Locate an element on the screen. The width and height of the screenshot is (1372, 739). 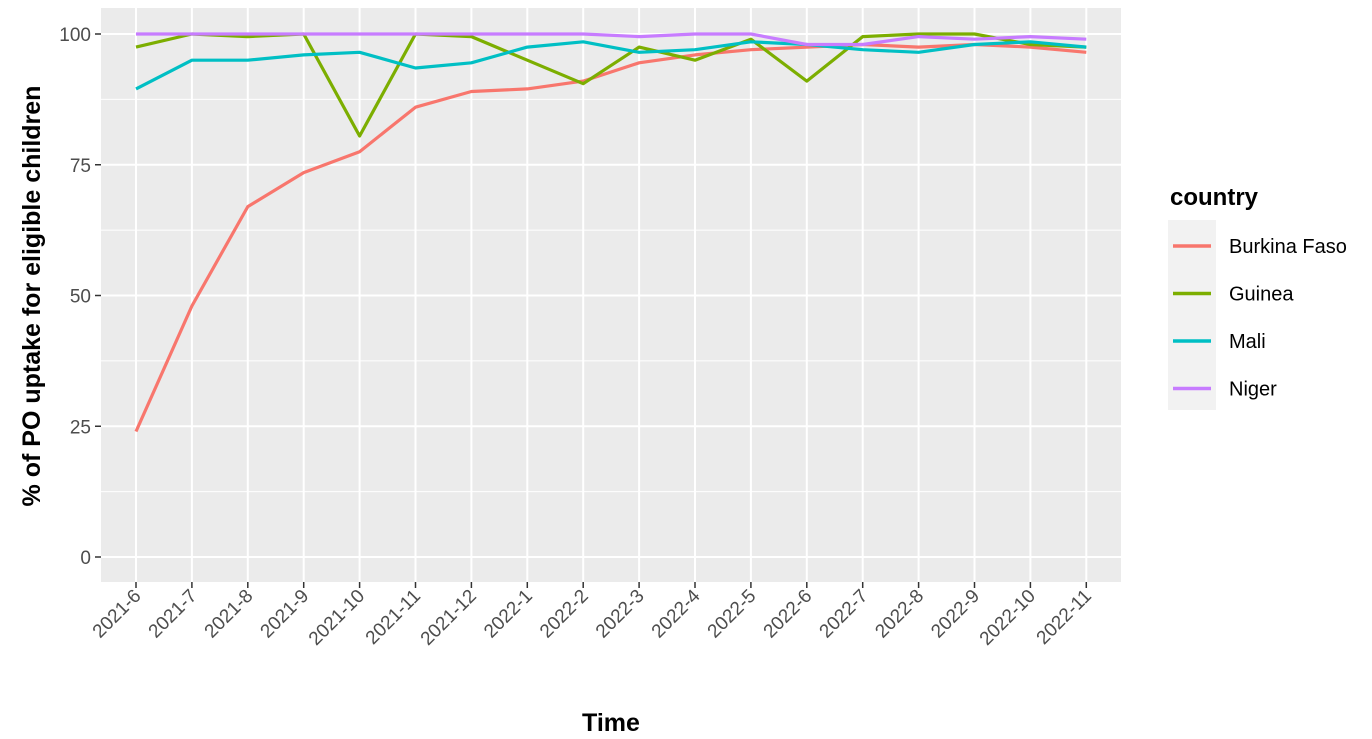
x-tick-label: 2021-7 is located at coordinates (173, 614).